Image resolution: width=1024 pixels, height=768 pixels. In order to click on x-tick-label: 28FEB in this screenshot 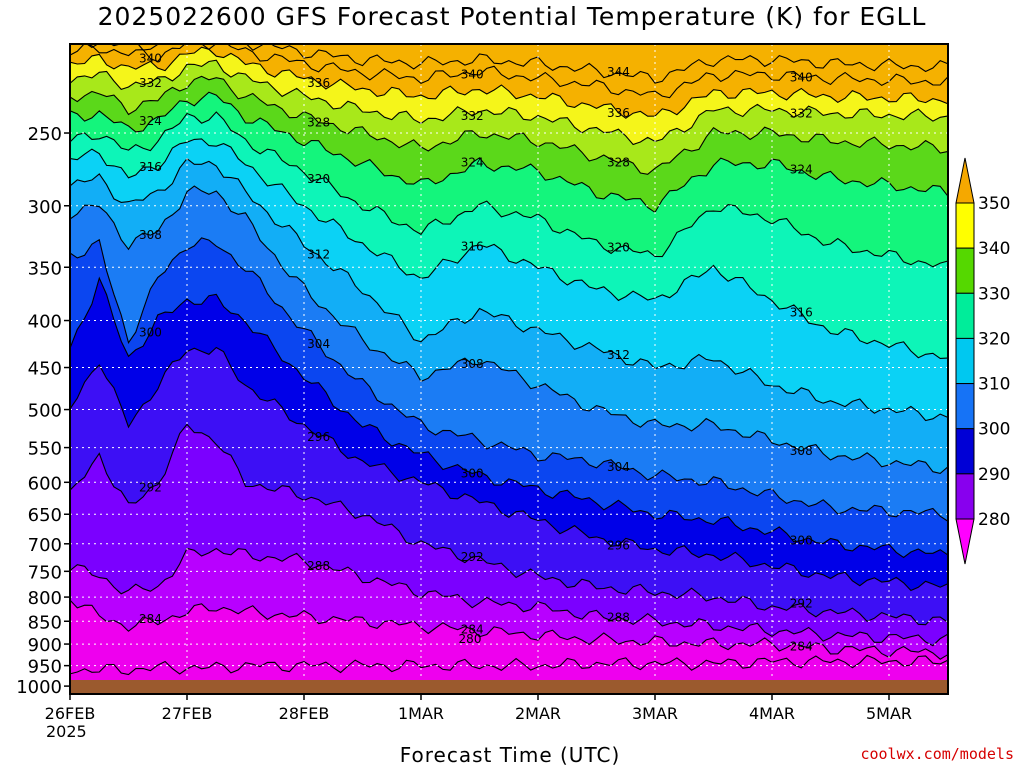, I will do `click(304, 713)`.